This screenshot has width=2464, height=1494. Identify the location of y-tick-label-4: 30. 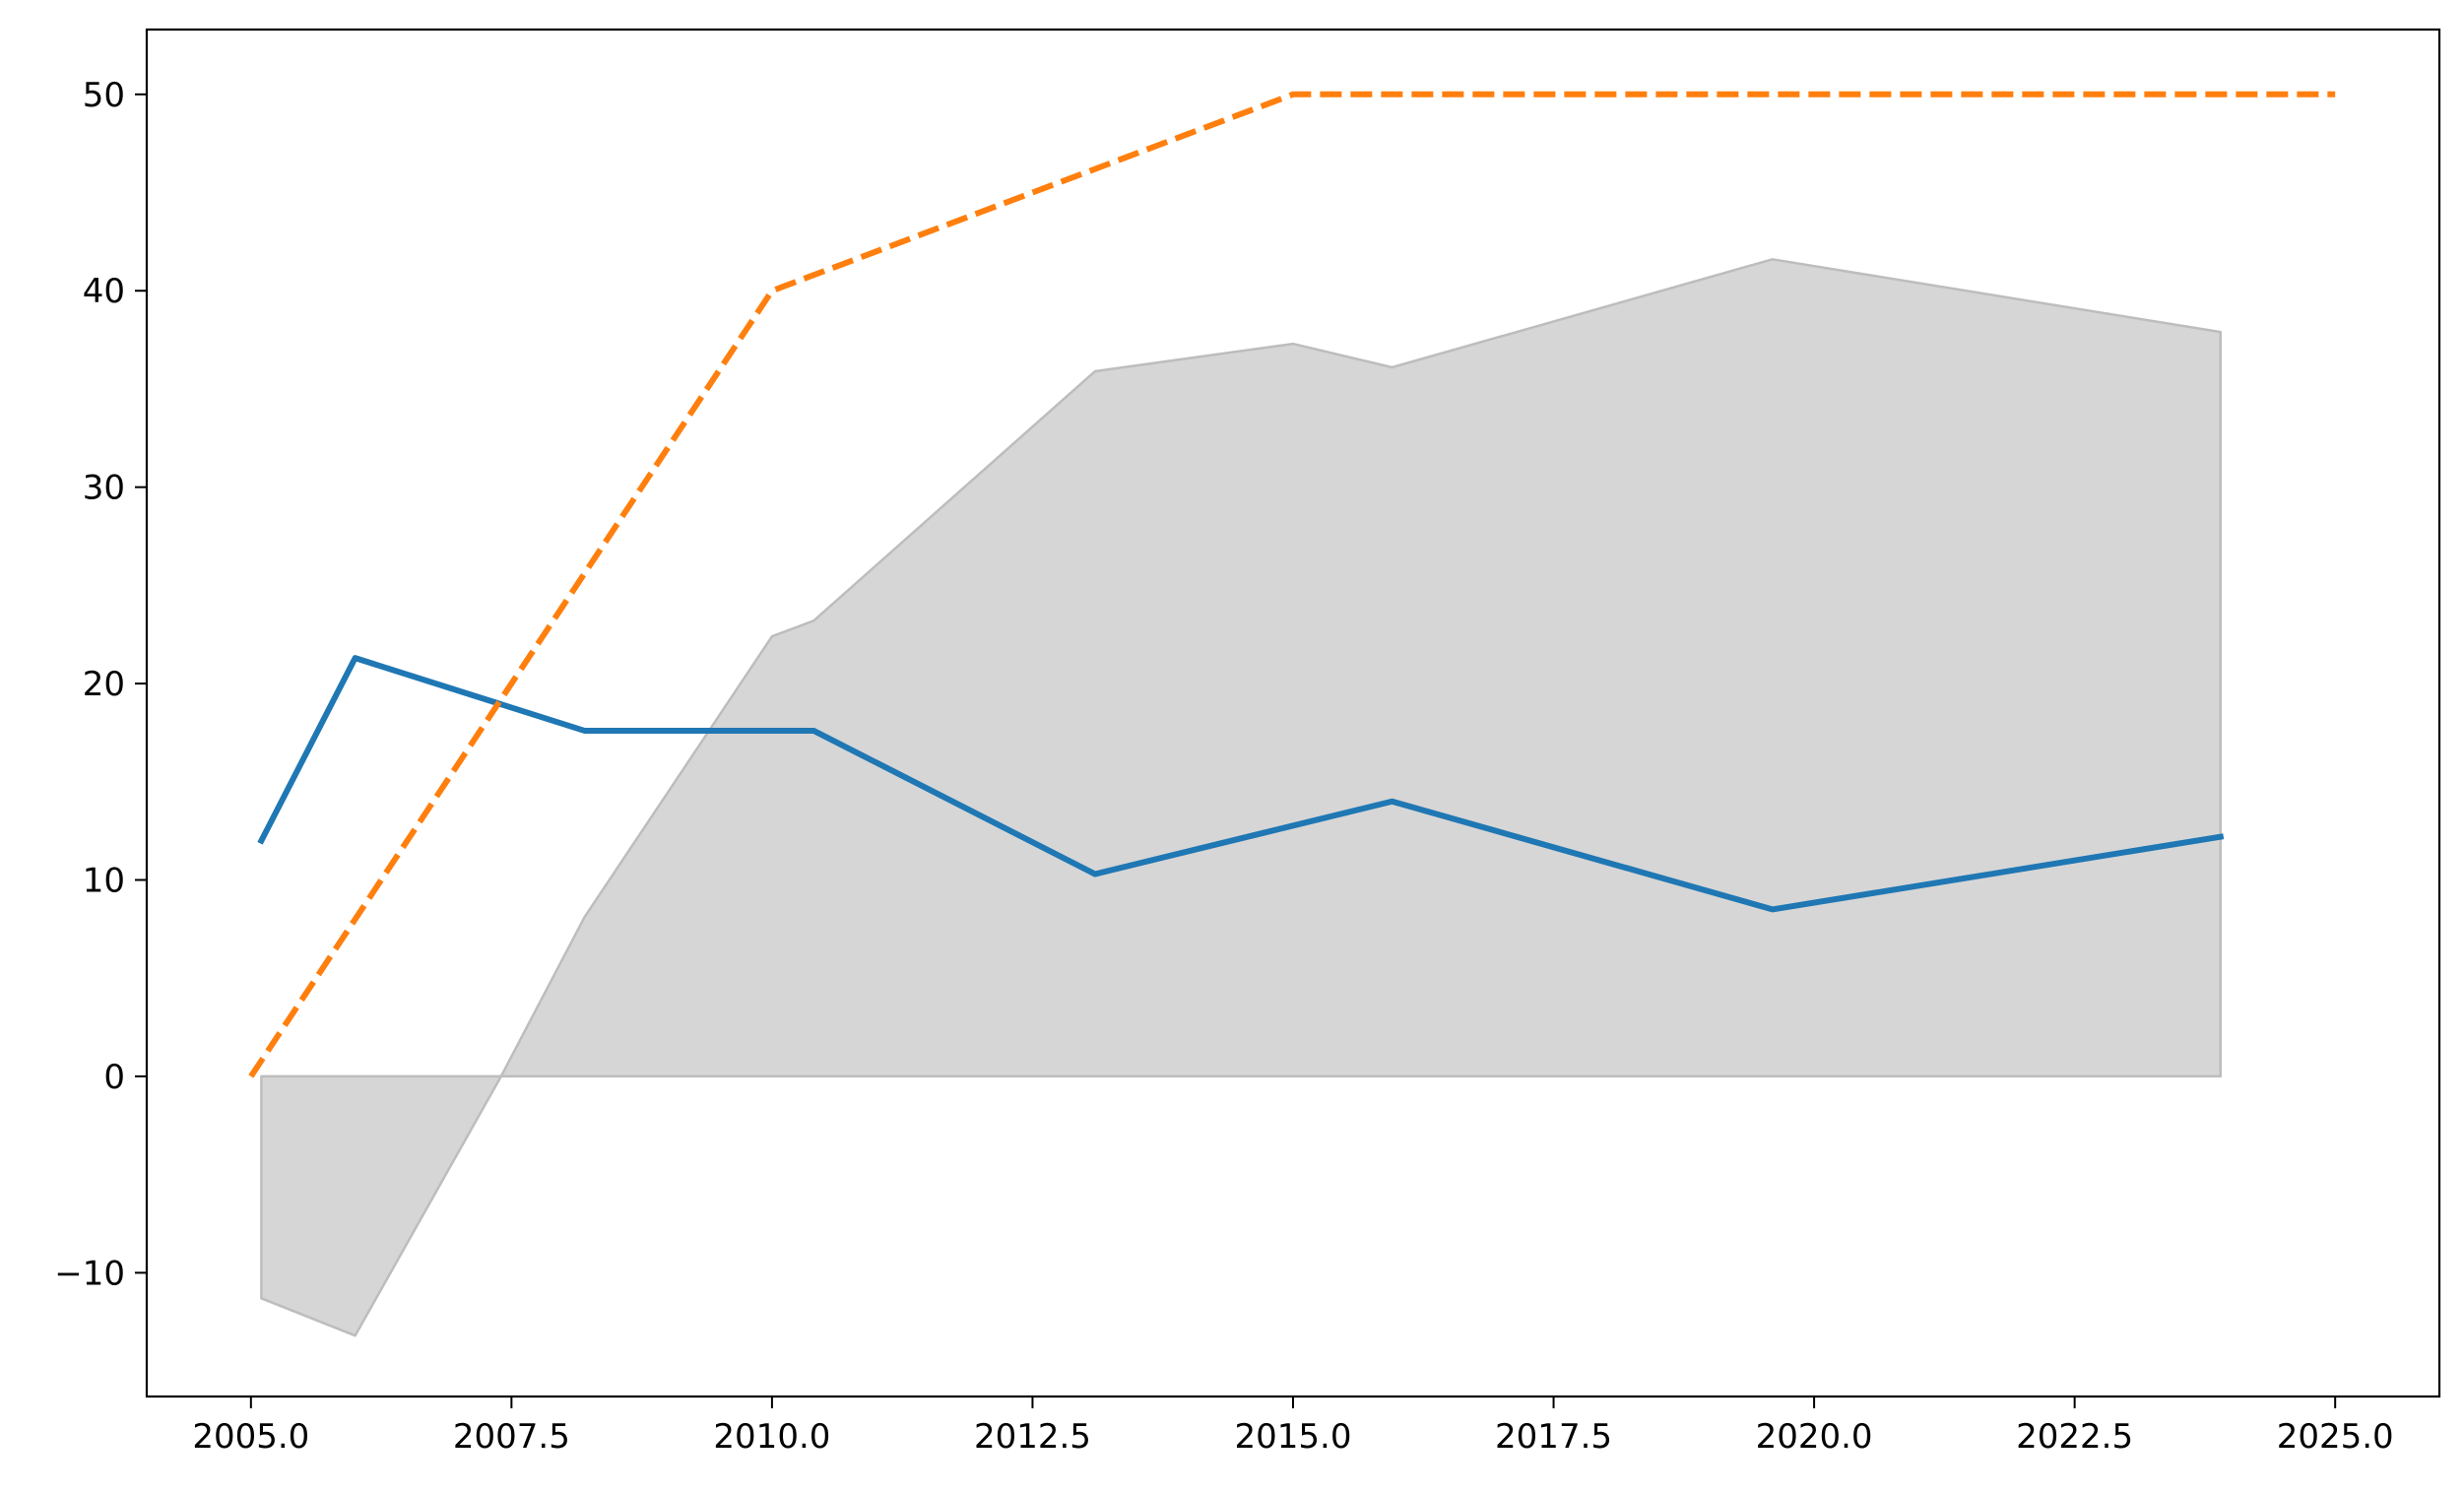
(104, 488).